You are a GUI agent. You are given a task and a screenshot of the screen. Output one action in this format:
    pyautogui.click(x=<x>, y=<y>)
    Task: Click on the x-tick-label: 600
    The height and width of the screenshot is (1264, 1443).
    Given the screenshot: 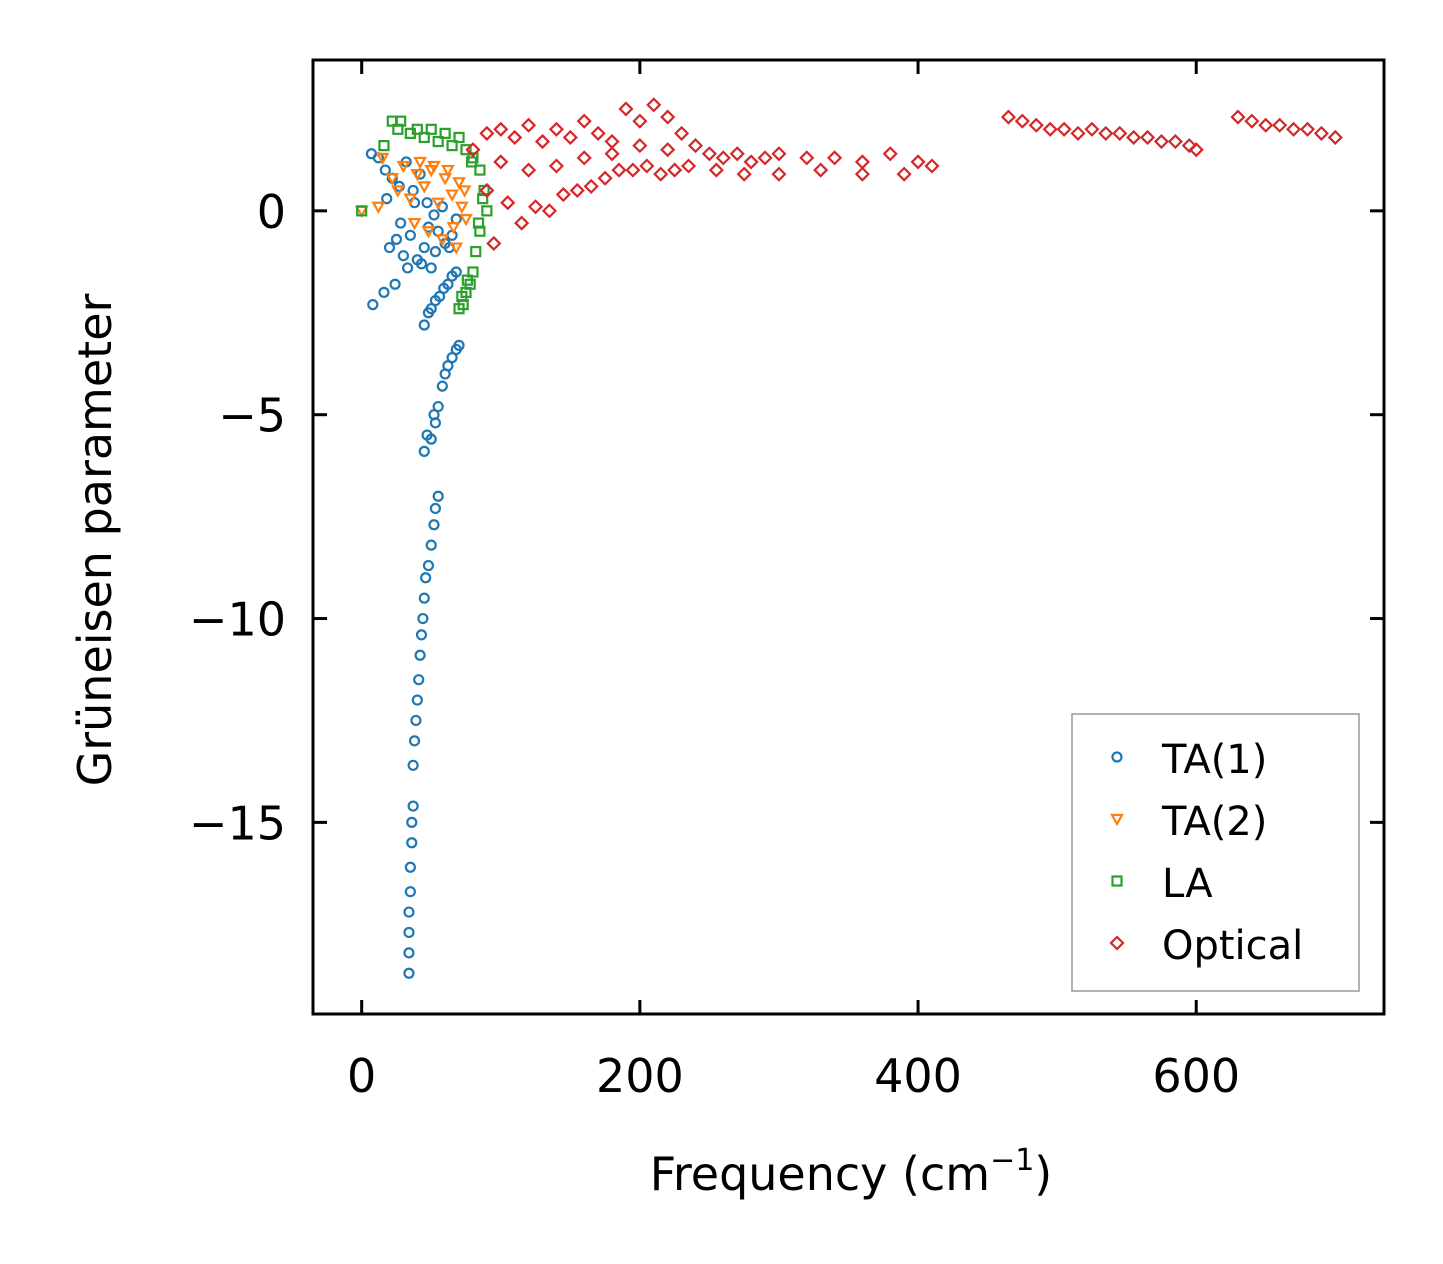 What is the action you would take?
    pyautogui.click(x=1196, y=1076)
    